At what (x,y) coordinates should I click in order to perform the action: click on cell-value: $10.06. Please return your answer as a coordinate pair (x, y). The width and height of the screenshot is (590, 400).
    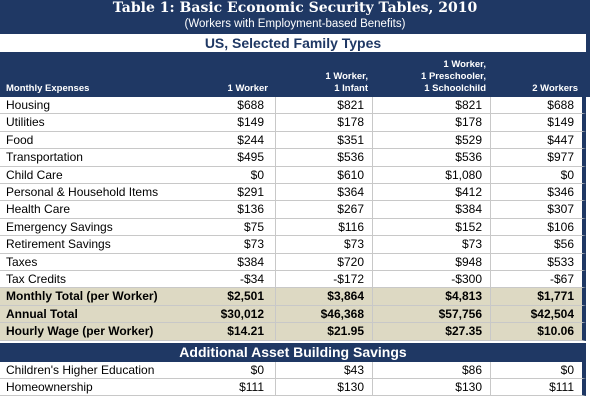
    Looking at the image, I should click on (555, 331).